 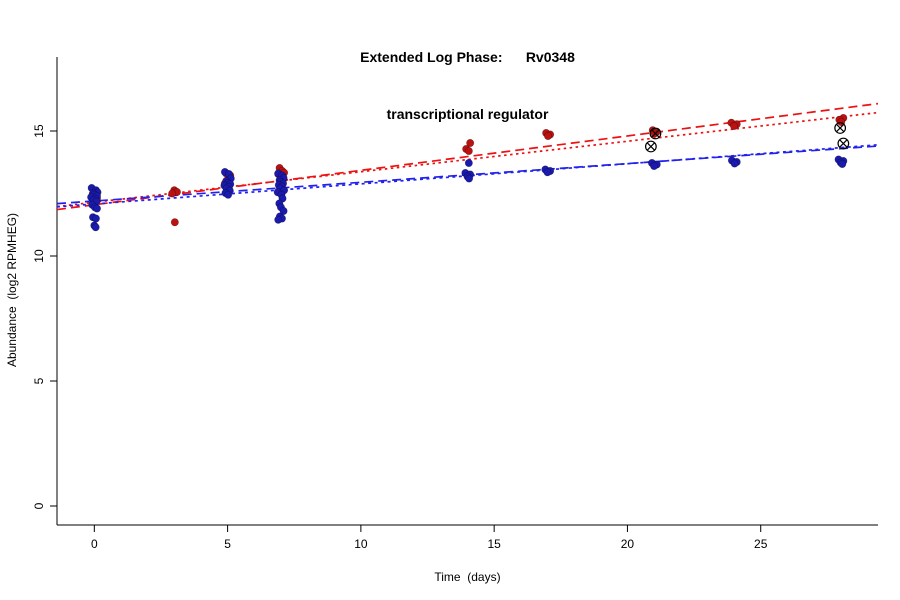 I want to click on y-tick-label: 15, so click(x=39, y=131).